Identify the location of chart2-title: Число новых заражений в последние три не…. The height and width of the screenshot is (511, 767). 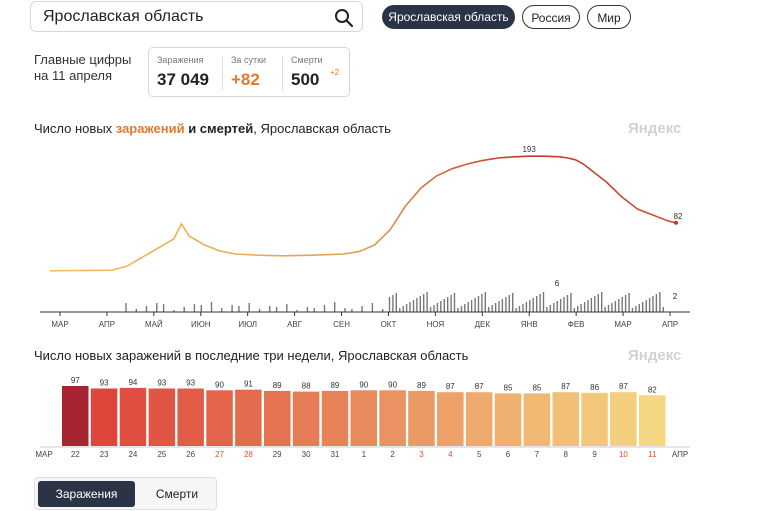
(251, 355).